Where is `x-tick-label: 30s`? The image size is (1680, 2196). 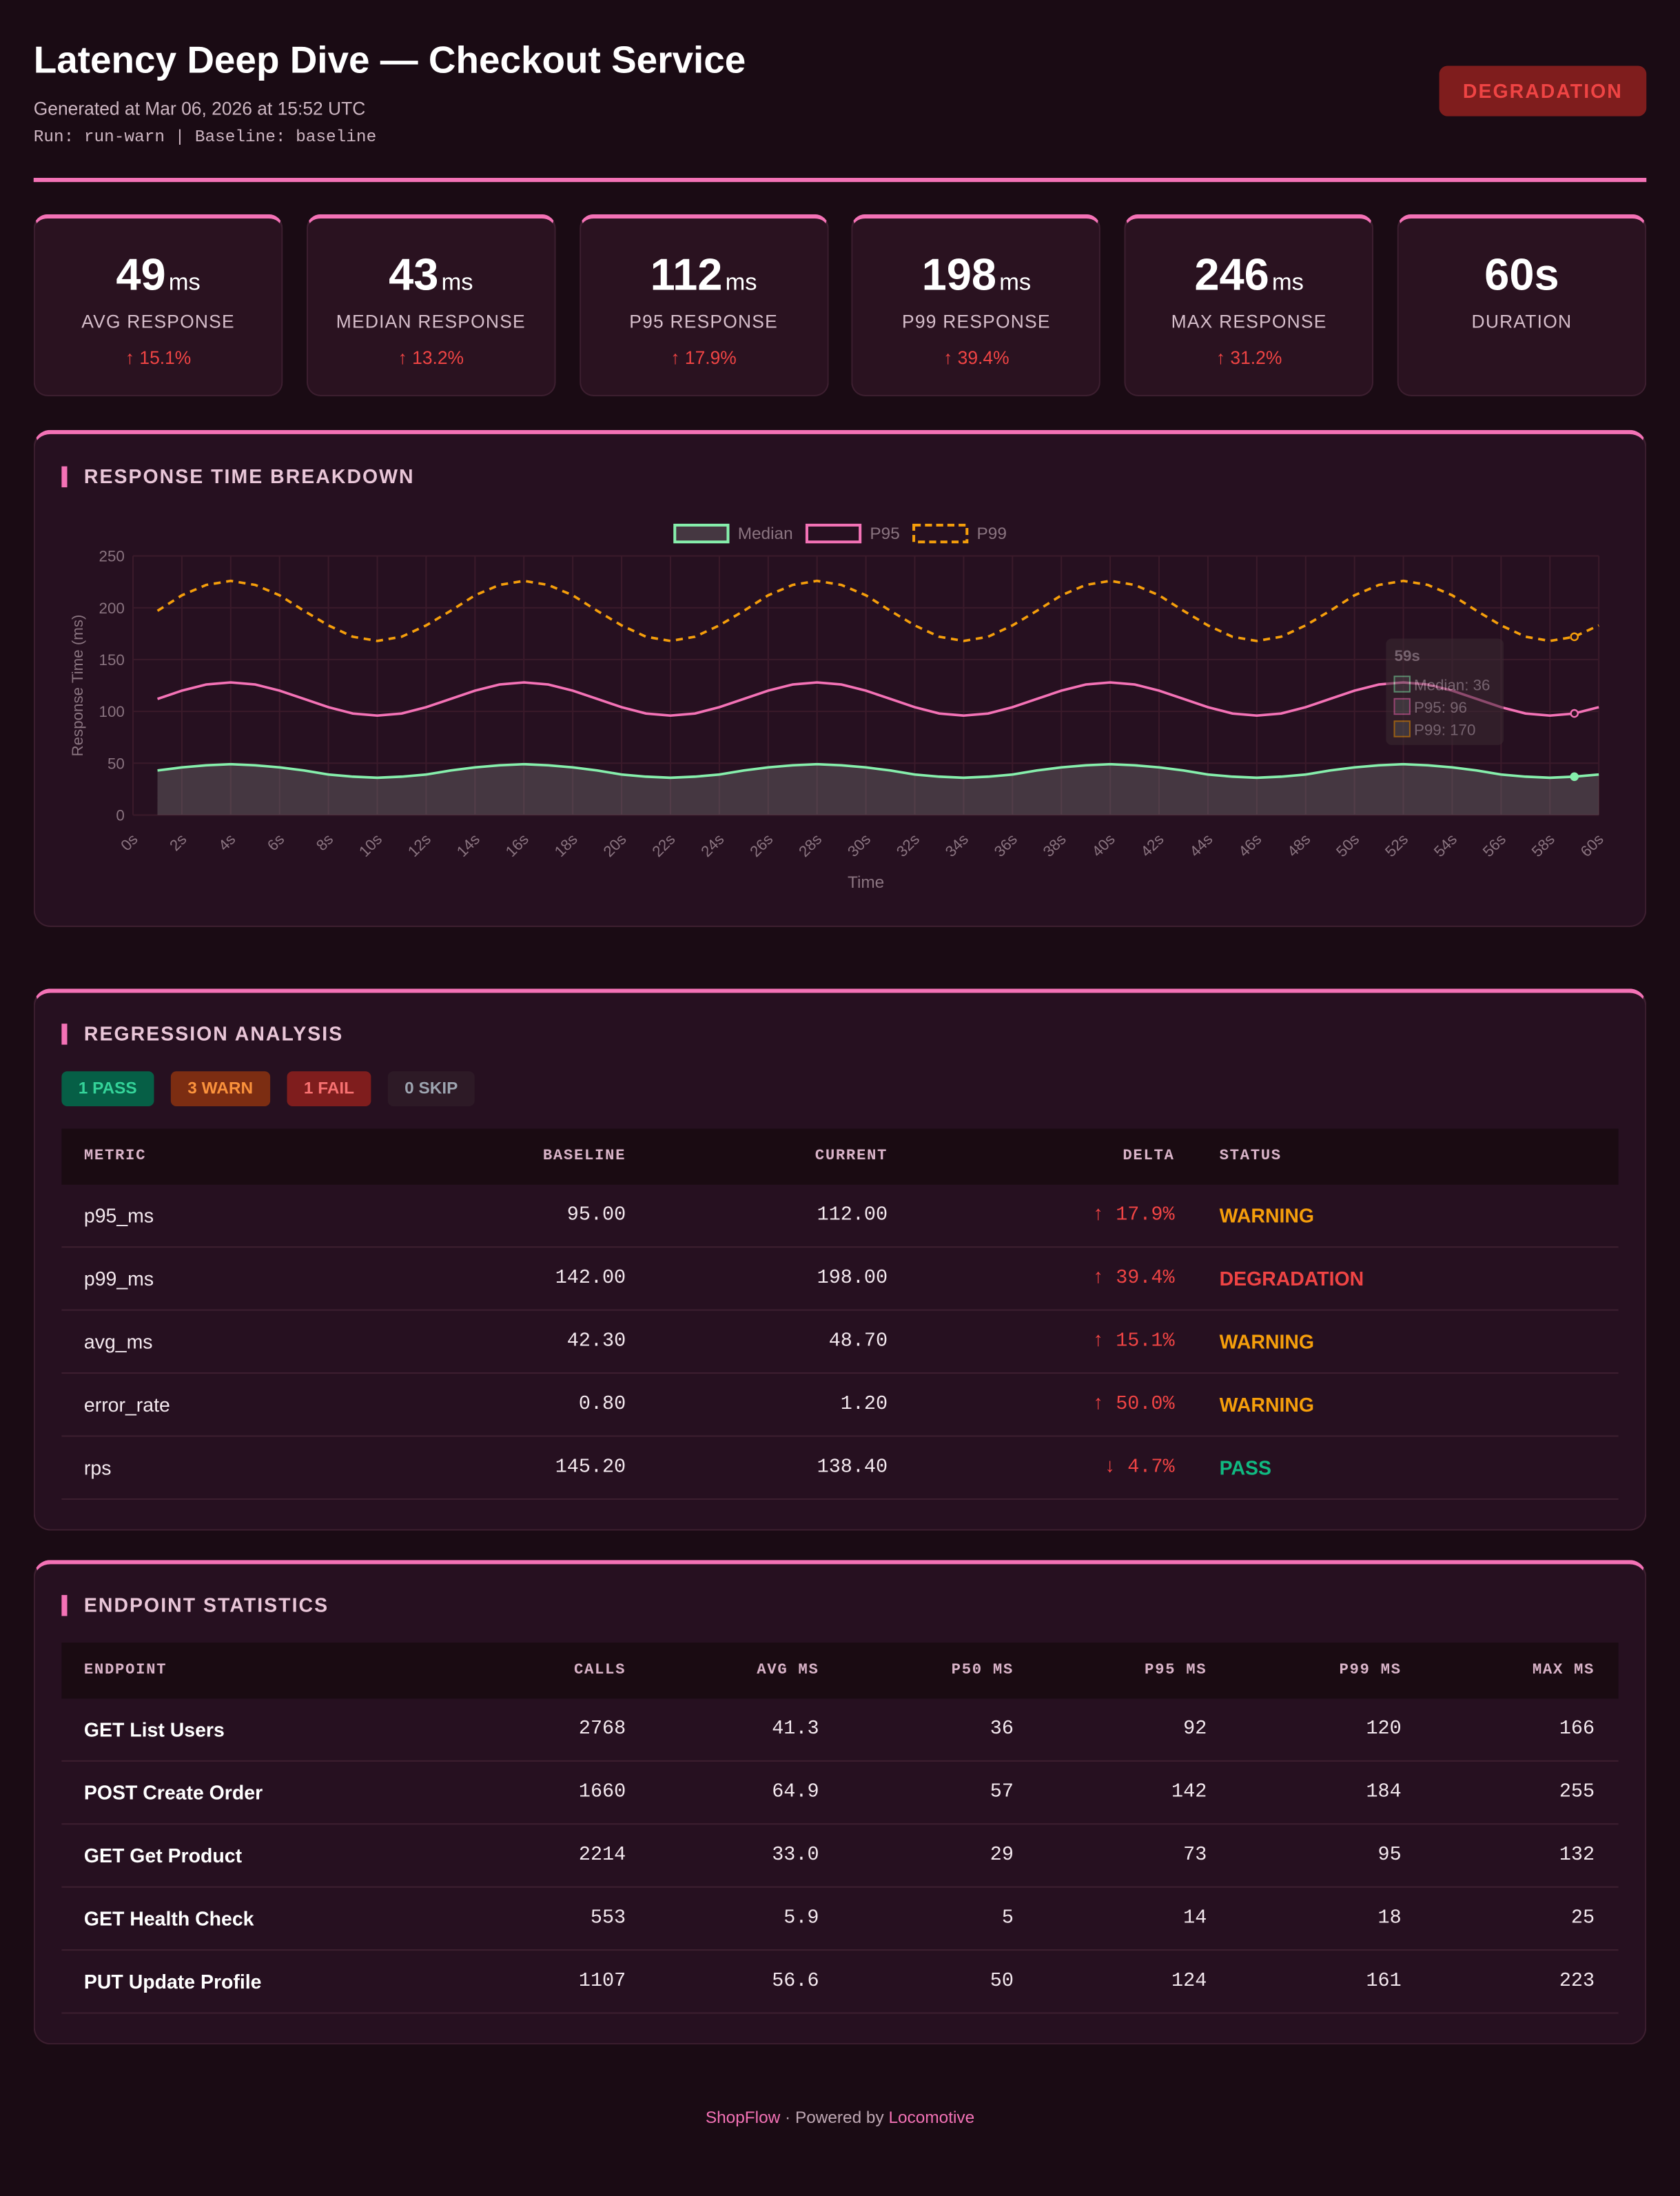
x-tick-label: 30s is located at coordinates (859, 845).